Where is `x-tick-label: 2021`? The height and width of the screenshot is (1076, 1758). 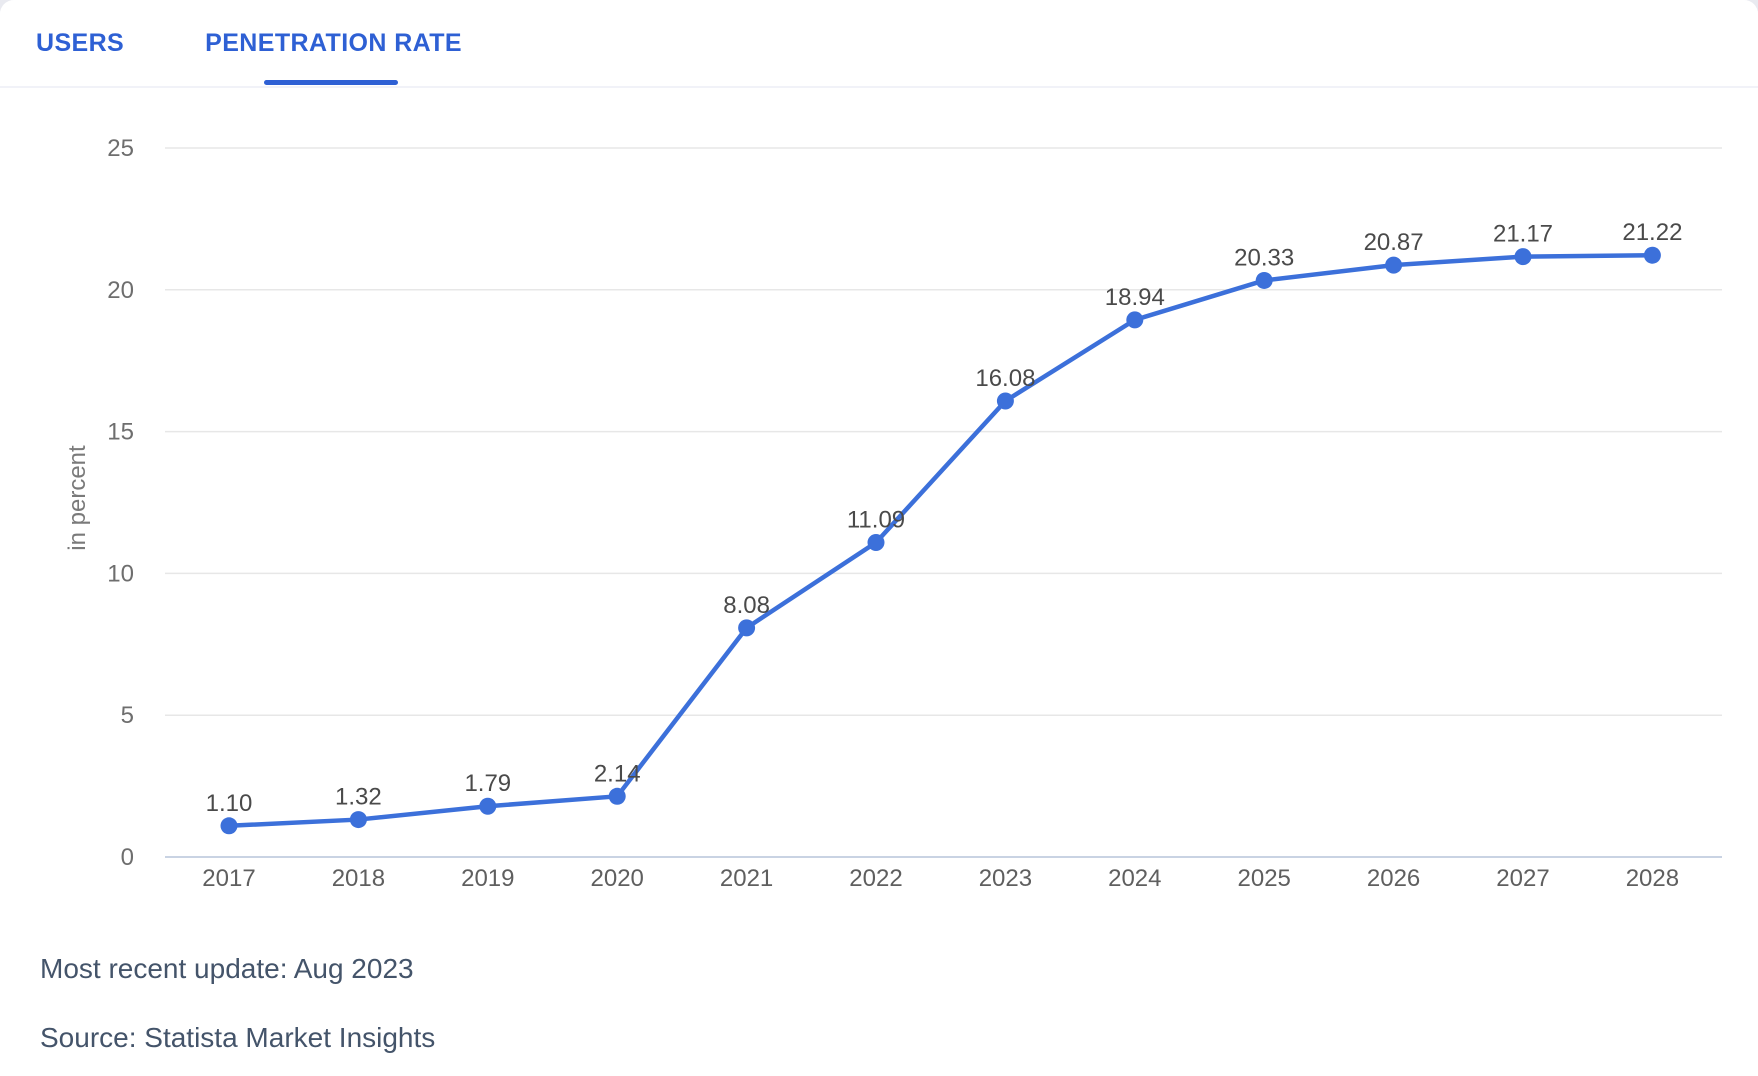
x-tick-label: 2021 is located at coordinates (746, 878).